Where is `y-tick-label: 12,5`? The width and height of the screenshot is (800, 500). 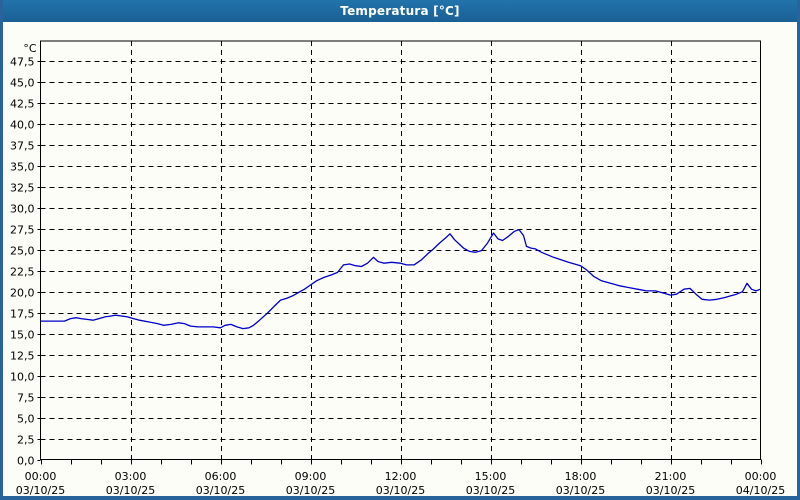
y-tick-label: 12,5 is located at coordinates (22, 356).